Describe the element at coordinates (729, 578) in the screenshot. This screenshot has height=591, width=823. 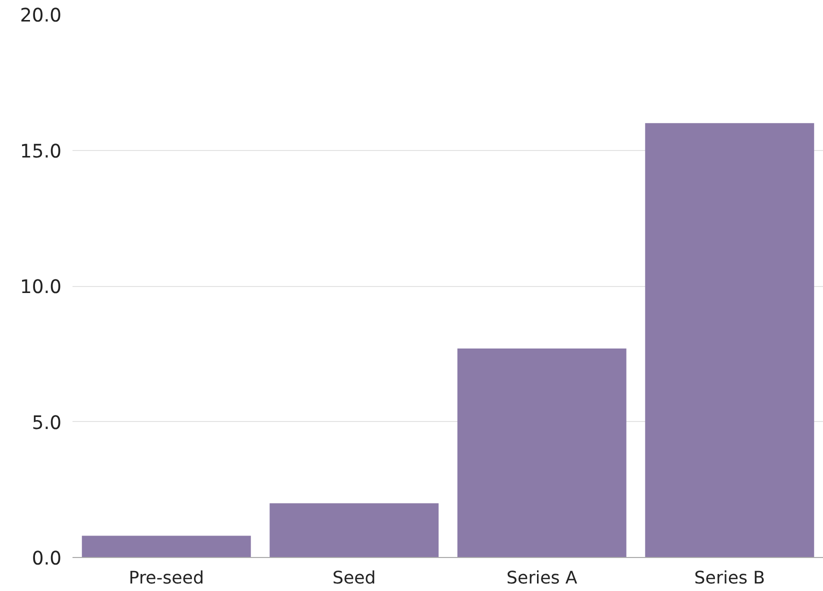
I see `x-tick-label: Series B` at that location.